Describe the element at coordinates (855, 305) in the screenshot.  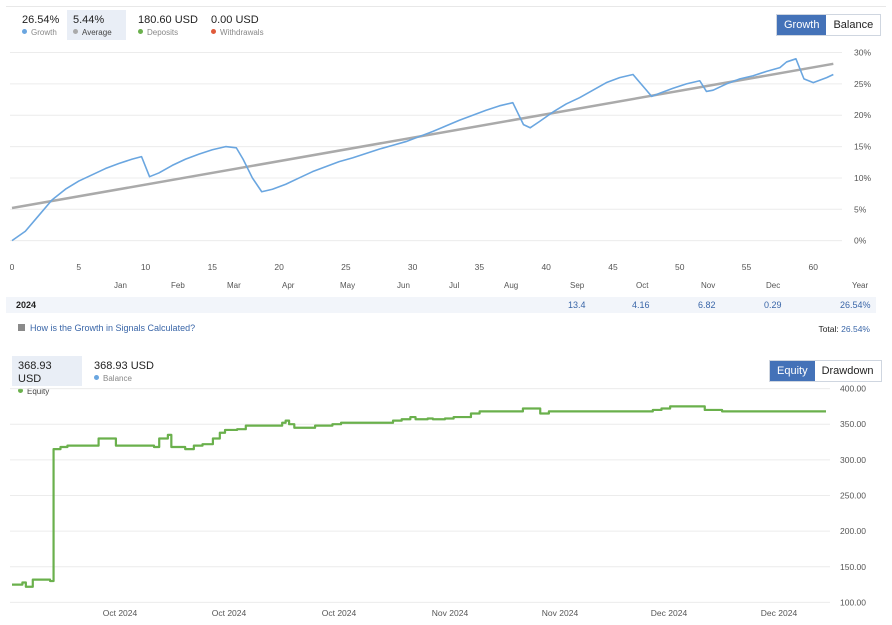
I see `table-year-total: 26.54%` at that location.